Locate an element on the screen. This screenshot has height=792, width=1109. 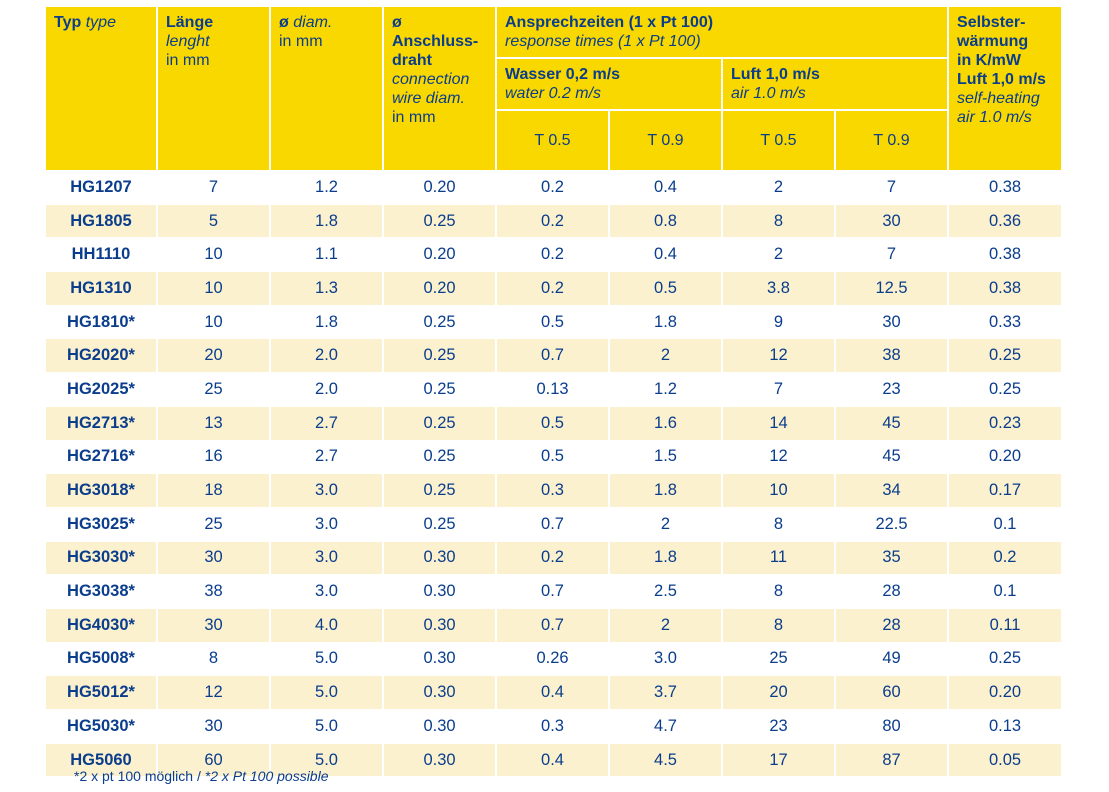
cell-type: HG1310 is located at coordinates (102, 288).